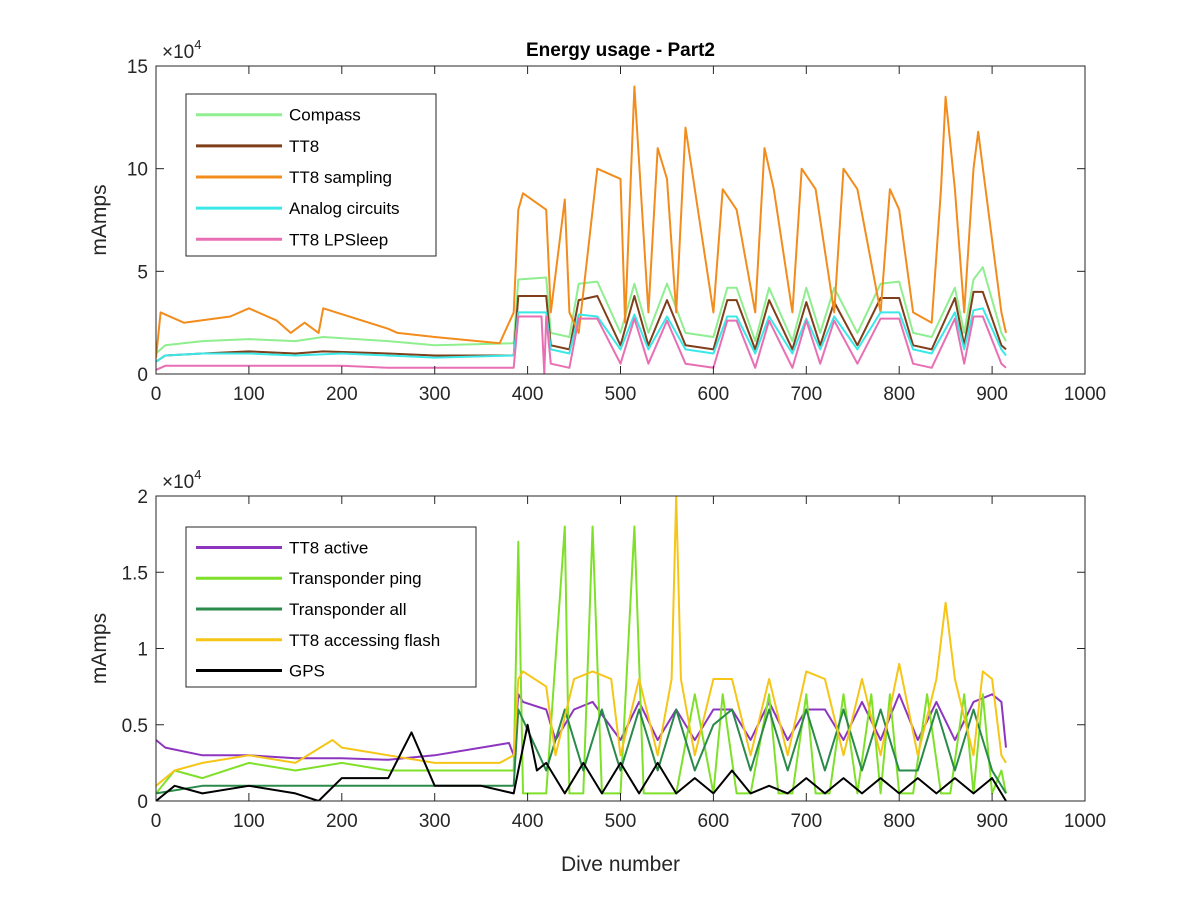 Image resolution: width=1200 pixels, height=900 pixels. I want to click on y-tick-label: 1.5, so click(135, 573).